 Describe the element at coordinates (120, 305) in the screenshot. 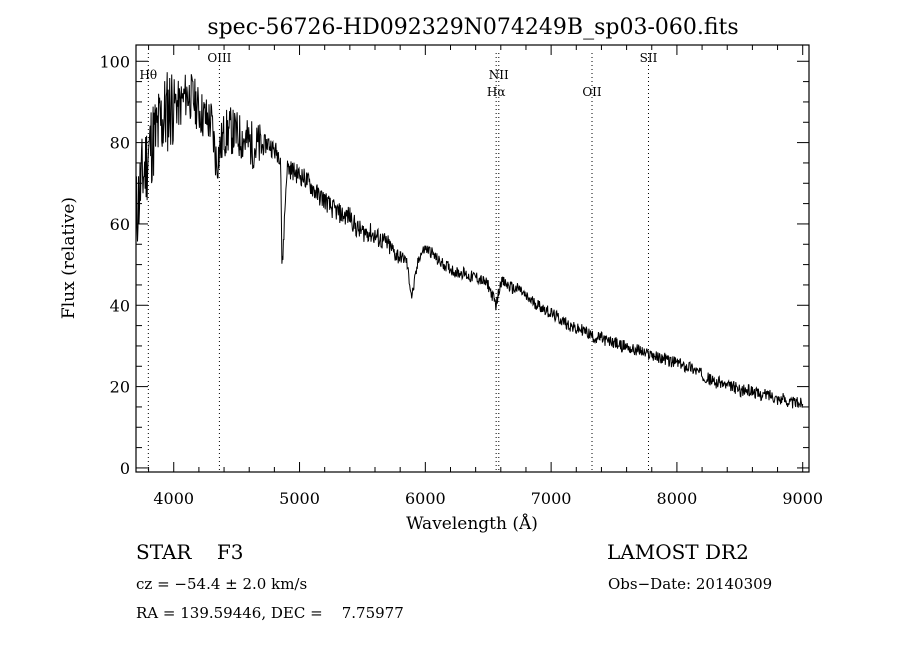

I see `y-tick-label: 40` at that location.